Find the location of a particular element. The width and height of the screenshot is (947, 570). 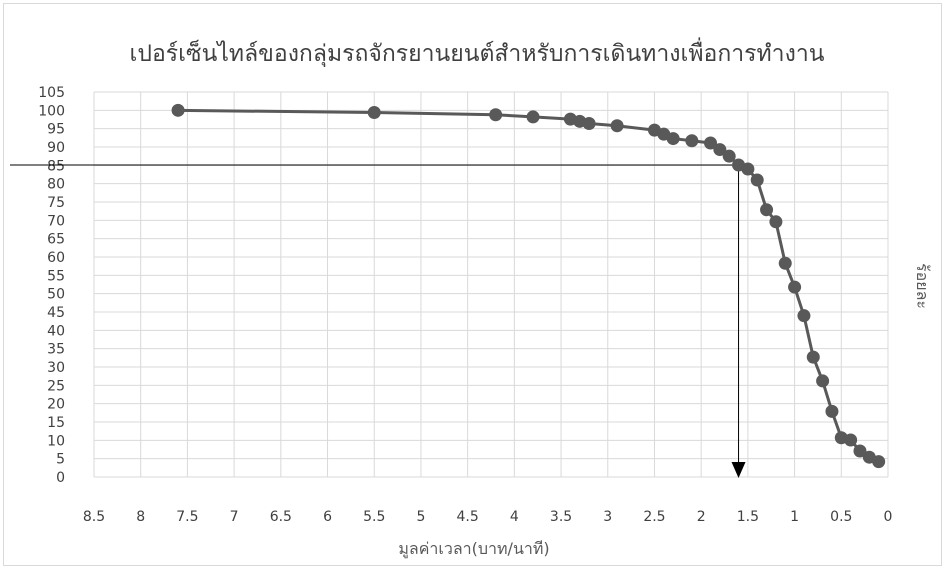

x-tick-label: 4.5 is located at coordinates (468, 517).